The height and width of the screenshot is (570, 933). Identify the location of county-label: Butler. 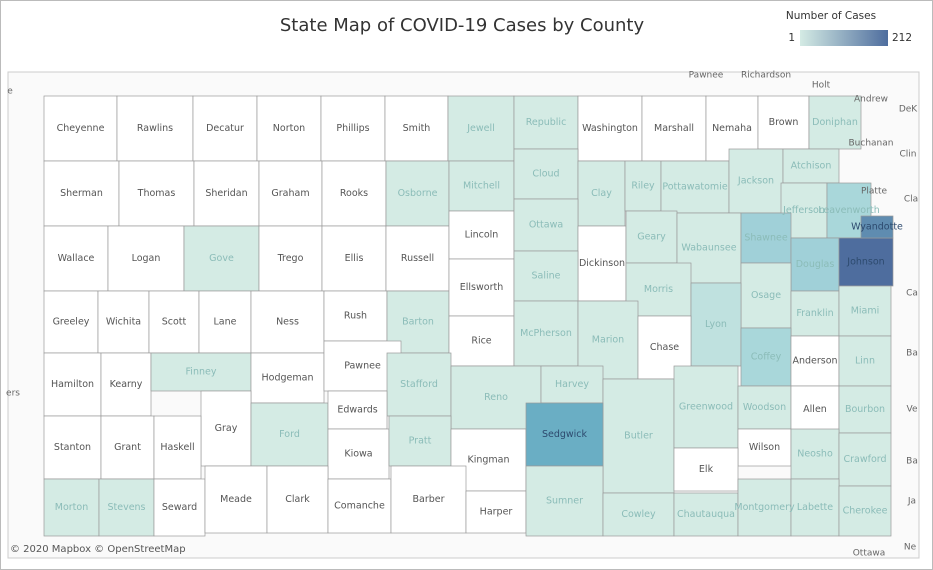
(638, 436).